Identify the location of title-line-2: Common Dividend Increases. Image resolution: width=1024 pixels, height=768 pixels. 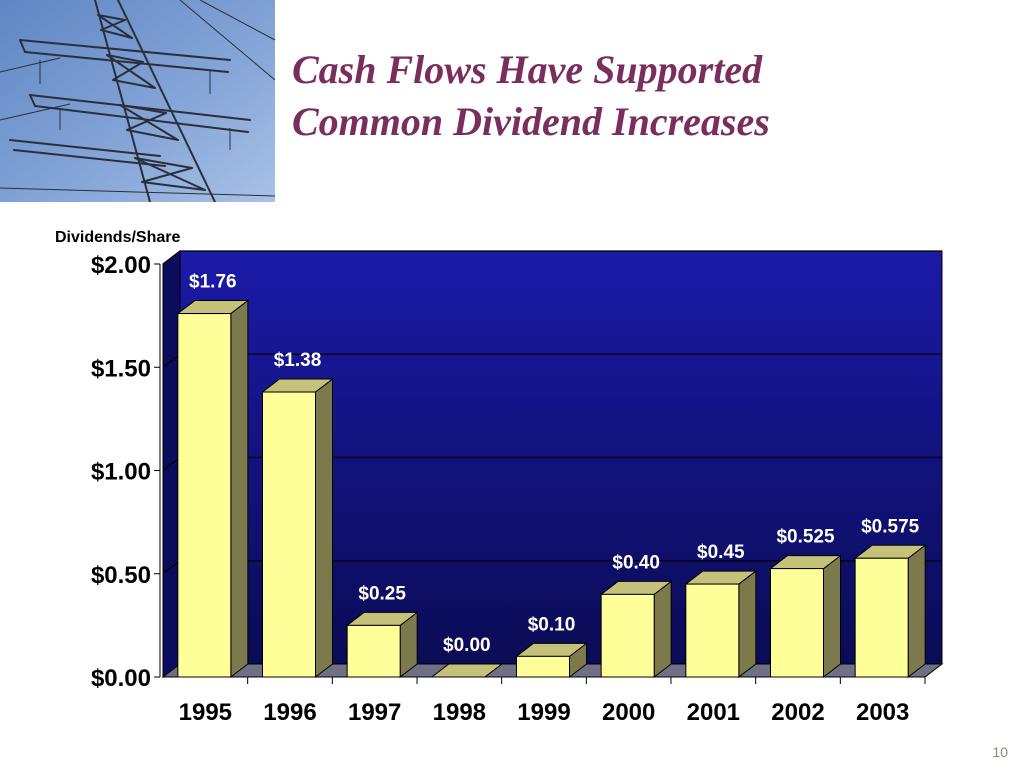
(531, 121).